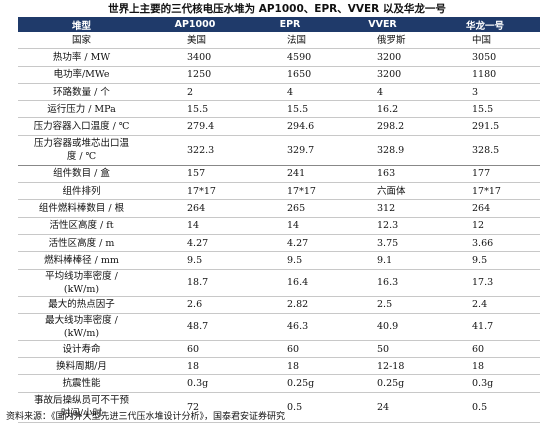 This screenshot has width=554, height=425. What do you see at coordinates (277, 9) in the screenshot?
I see `table-title: 世界上主要的三代核电压水堆为 AP1000、EPR、VVER 以及华龙一号` at bounding box center [277, 9].